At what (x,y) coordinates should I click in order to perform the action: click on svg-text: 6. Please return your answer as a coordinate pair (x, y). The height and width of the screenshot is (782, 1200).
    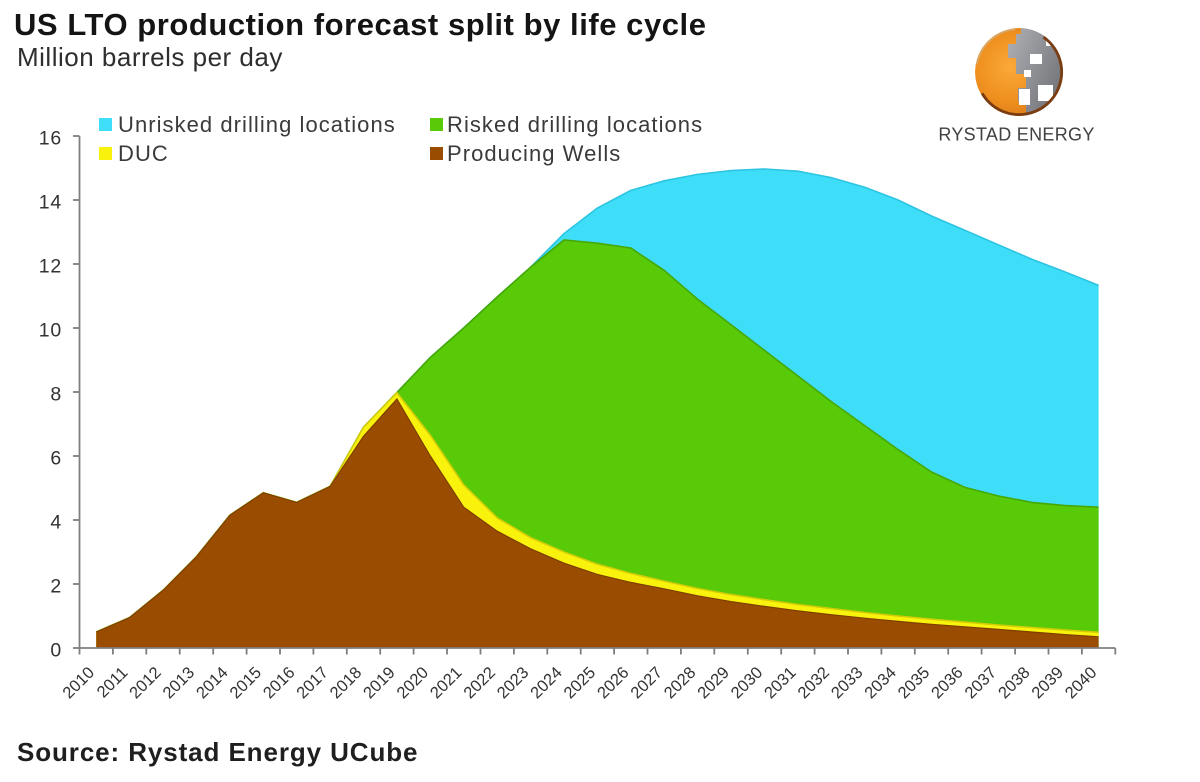
    Looking at the image, I should click on (56, 459).